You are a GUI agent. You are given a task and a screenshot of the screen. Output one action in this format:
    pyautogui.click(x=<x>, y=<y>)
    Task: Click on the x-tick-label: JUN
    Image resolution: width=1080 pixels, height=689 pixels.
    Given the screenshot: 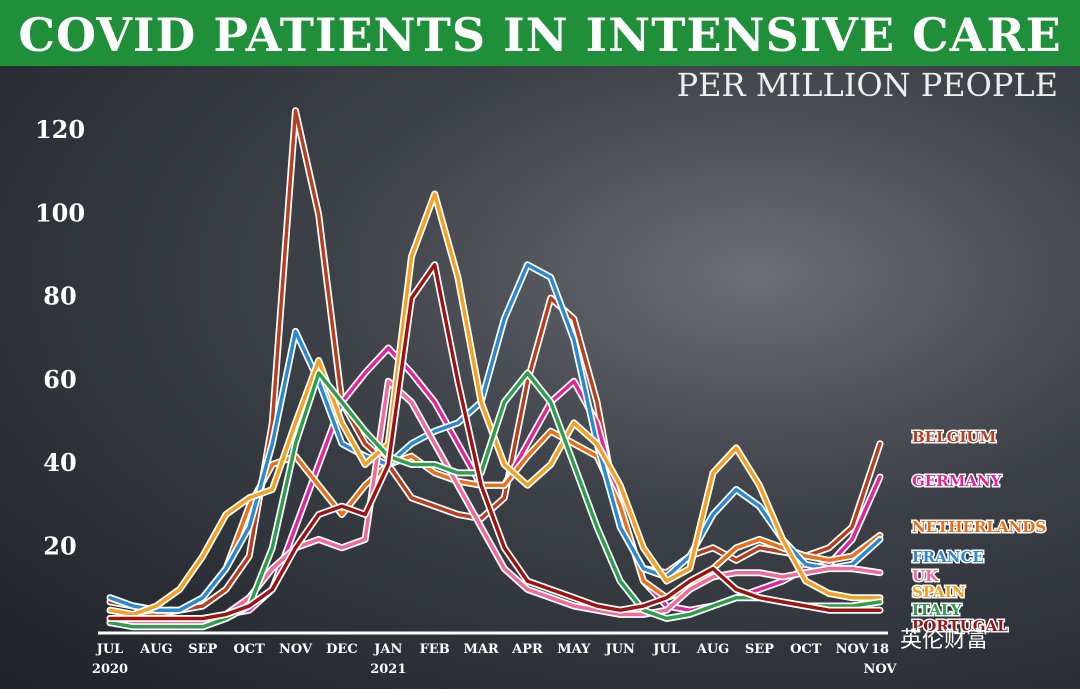 What is the action you would take?
    pyautogui.click(x=620, y=649)
    